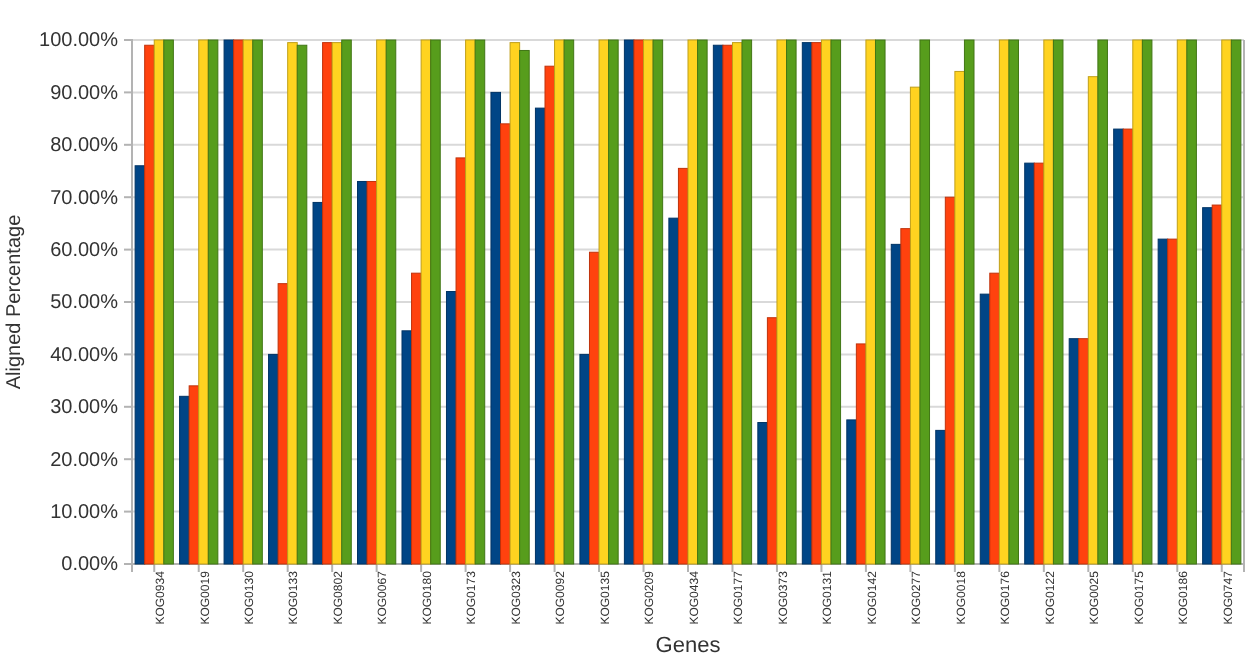 The width and height of the screenshot is (1252, 664). What do you see at coordinates (84, 198) in the screenshot?
I see `y-tick-label: 70.00%` at bounding box center [84, 198].